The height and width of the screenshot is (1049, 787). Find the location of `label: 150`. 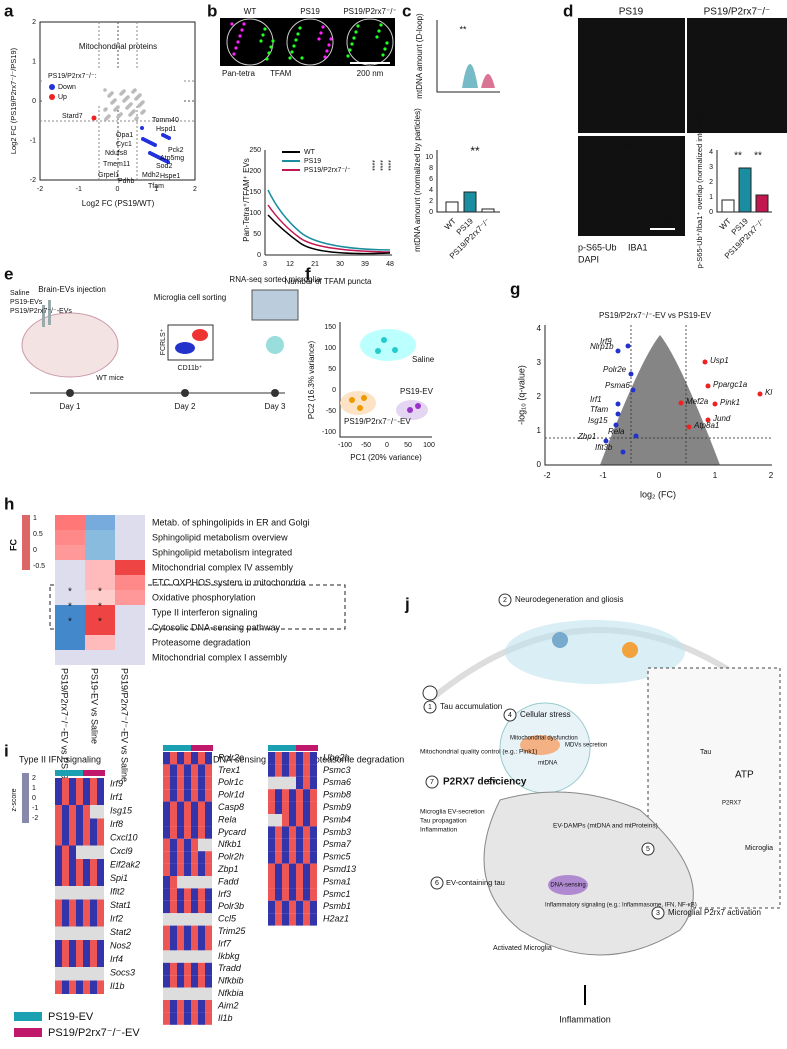

label: 150 is located at coordinates (330, 327).